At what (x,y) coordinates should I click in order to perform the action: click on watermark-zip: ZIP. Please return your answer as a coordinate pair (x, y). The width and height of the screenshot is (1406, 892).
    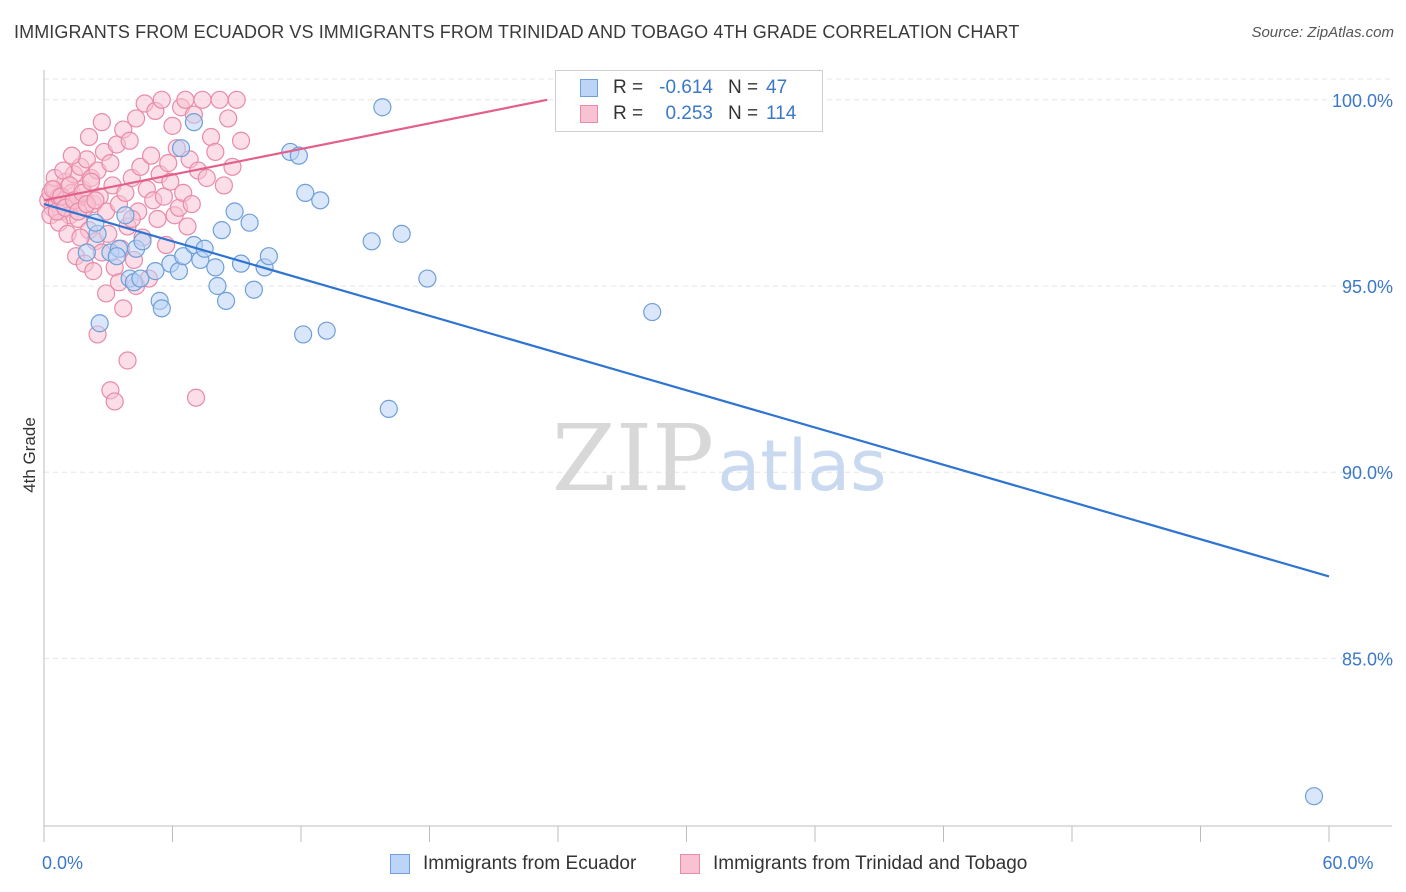
    Looking at the image, I should click on (633, 458).